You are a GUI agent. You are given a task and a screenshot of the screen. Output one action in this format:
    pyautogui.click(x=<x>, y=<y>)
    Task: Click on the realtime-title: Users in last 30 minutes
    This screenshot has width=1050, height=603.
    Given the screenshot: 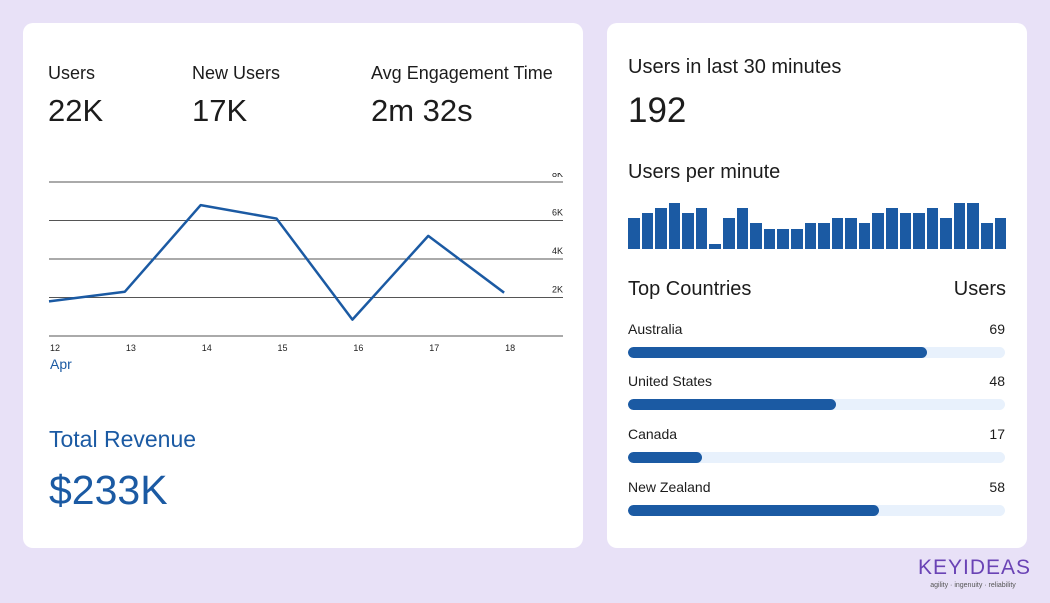 What is the action you would take?
    pyautogui.click(x=735, y=67)
    